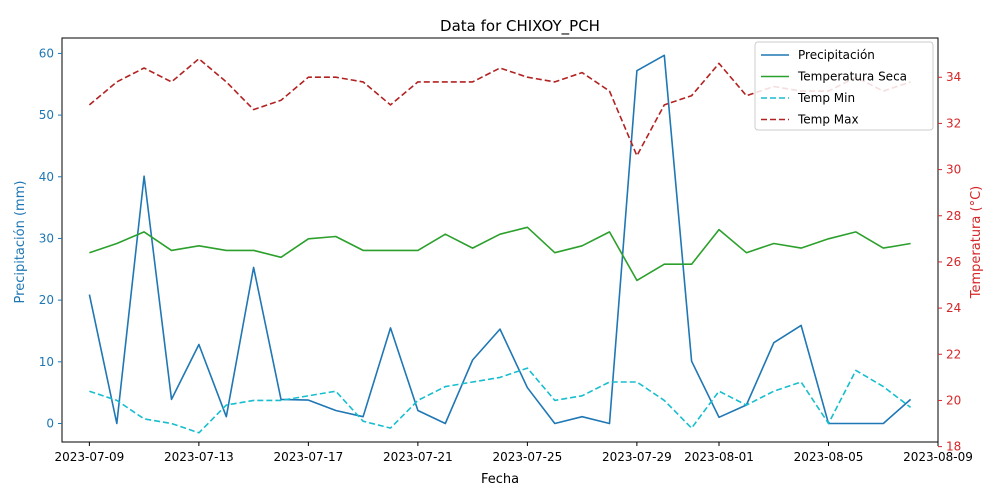 The height and width of the screenshot is (500, 1000). I want to click on y-left-tick-label: 60, so click(46, 53).